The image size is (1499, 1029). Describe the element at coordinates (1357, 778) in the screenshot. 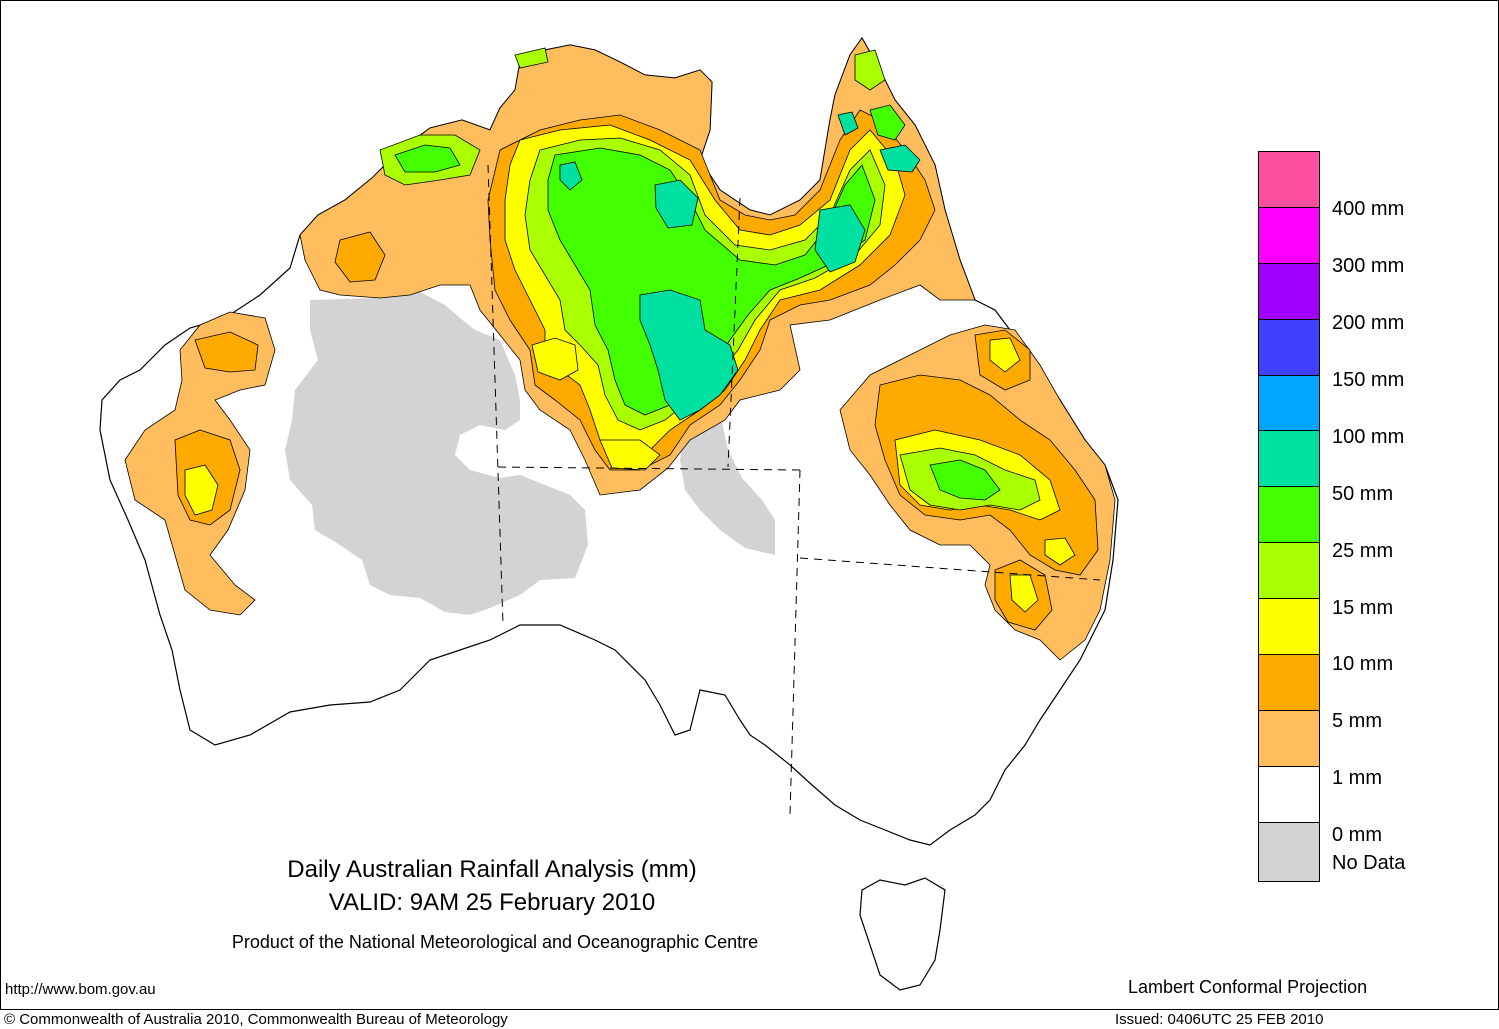

I see `legend-label: 1 mm` at that location.